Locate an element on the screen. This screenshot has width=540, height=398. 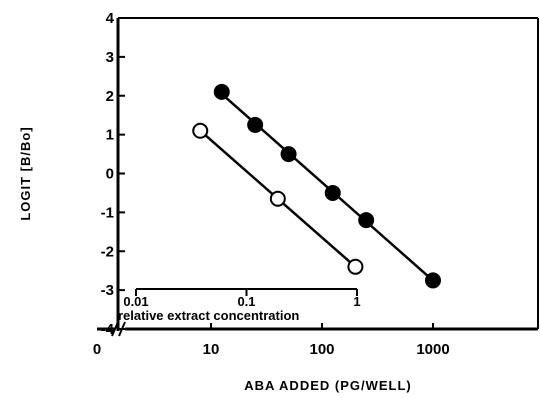
y-tick-label: 2 is located at coordinates (110, 96).